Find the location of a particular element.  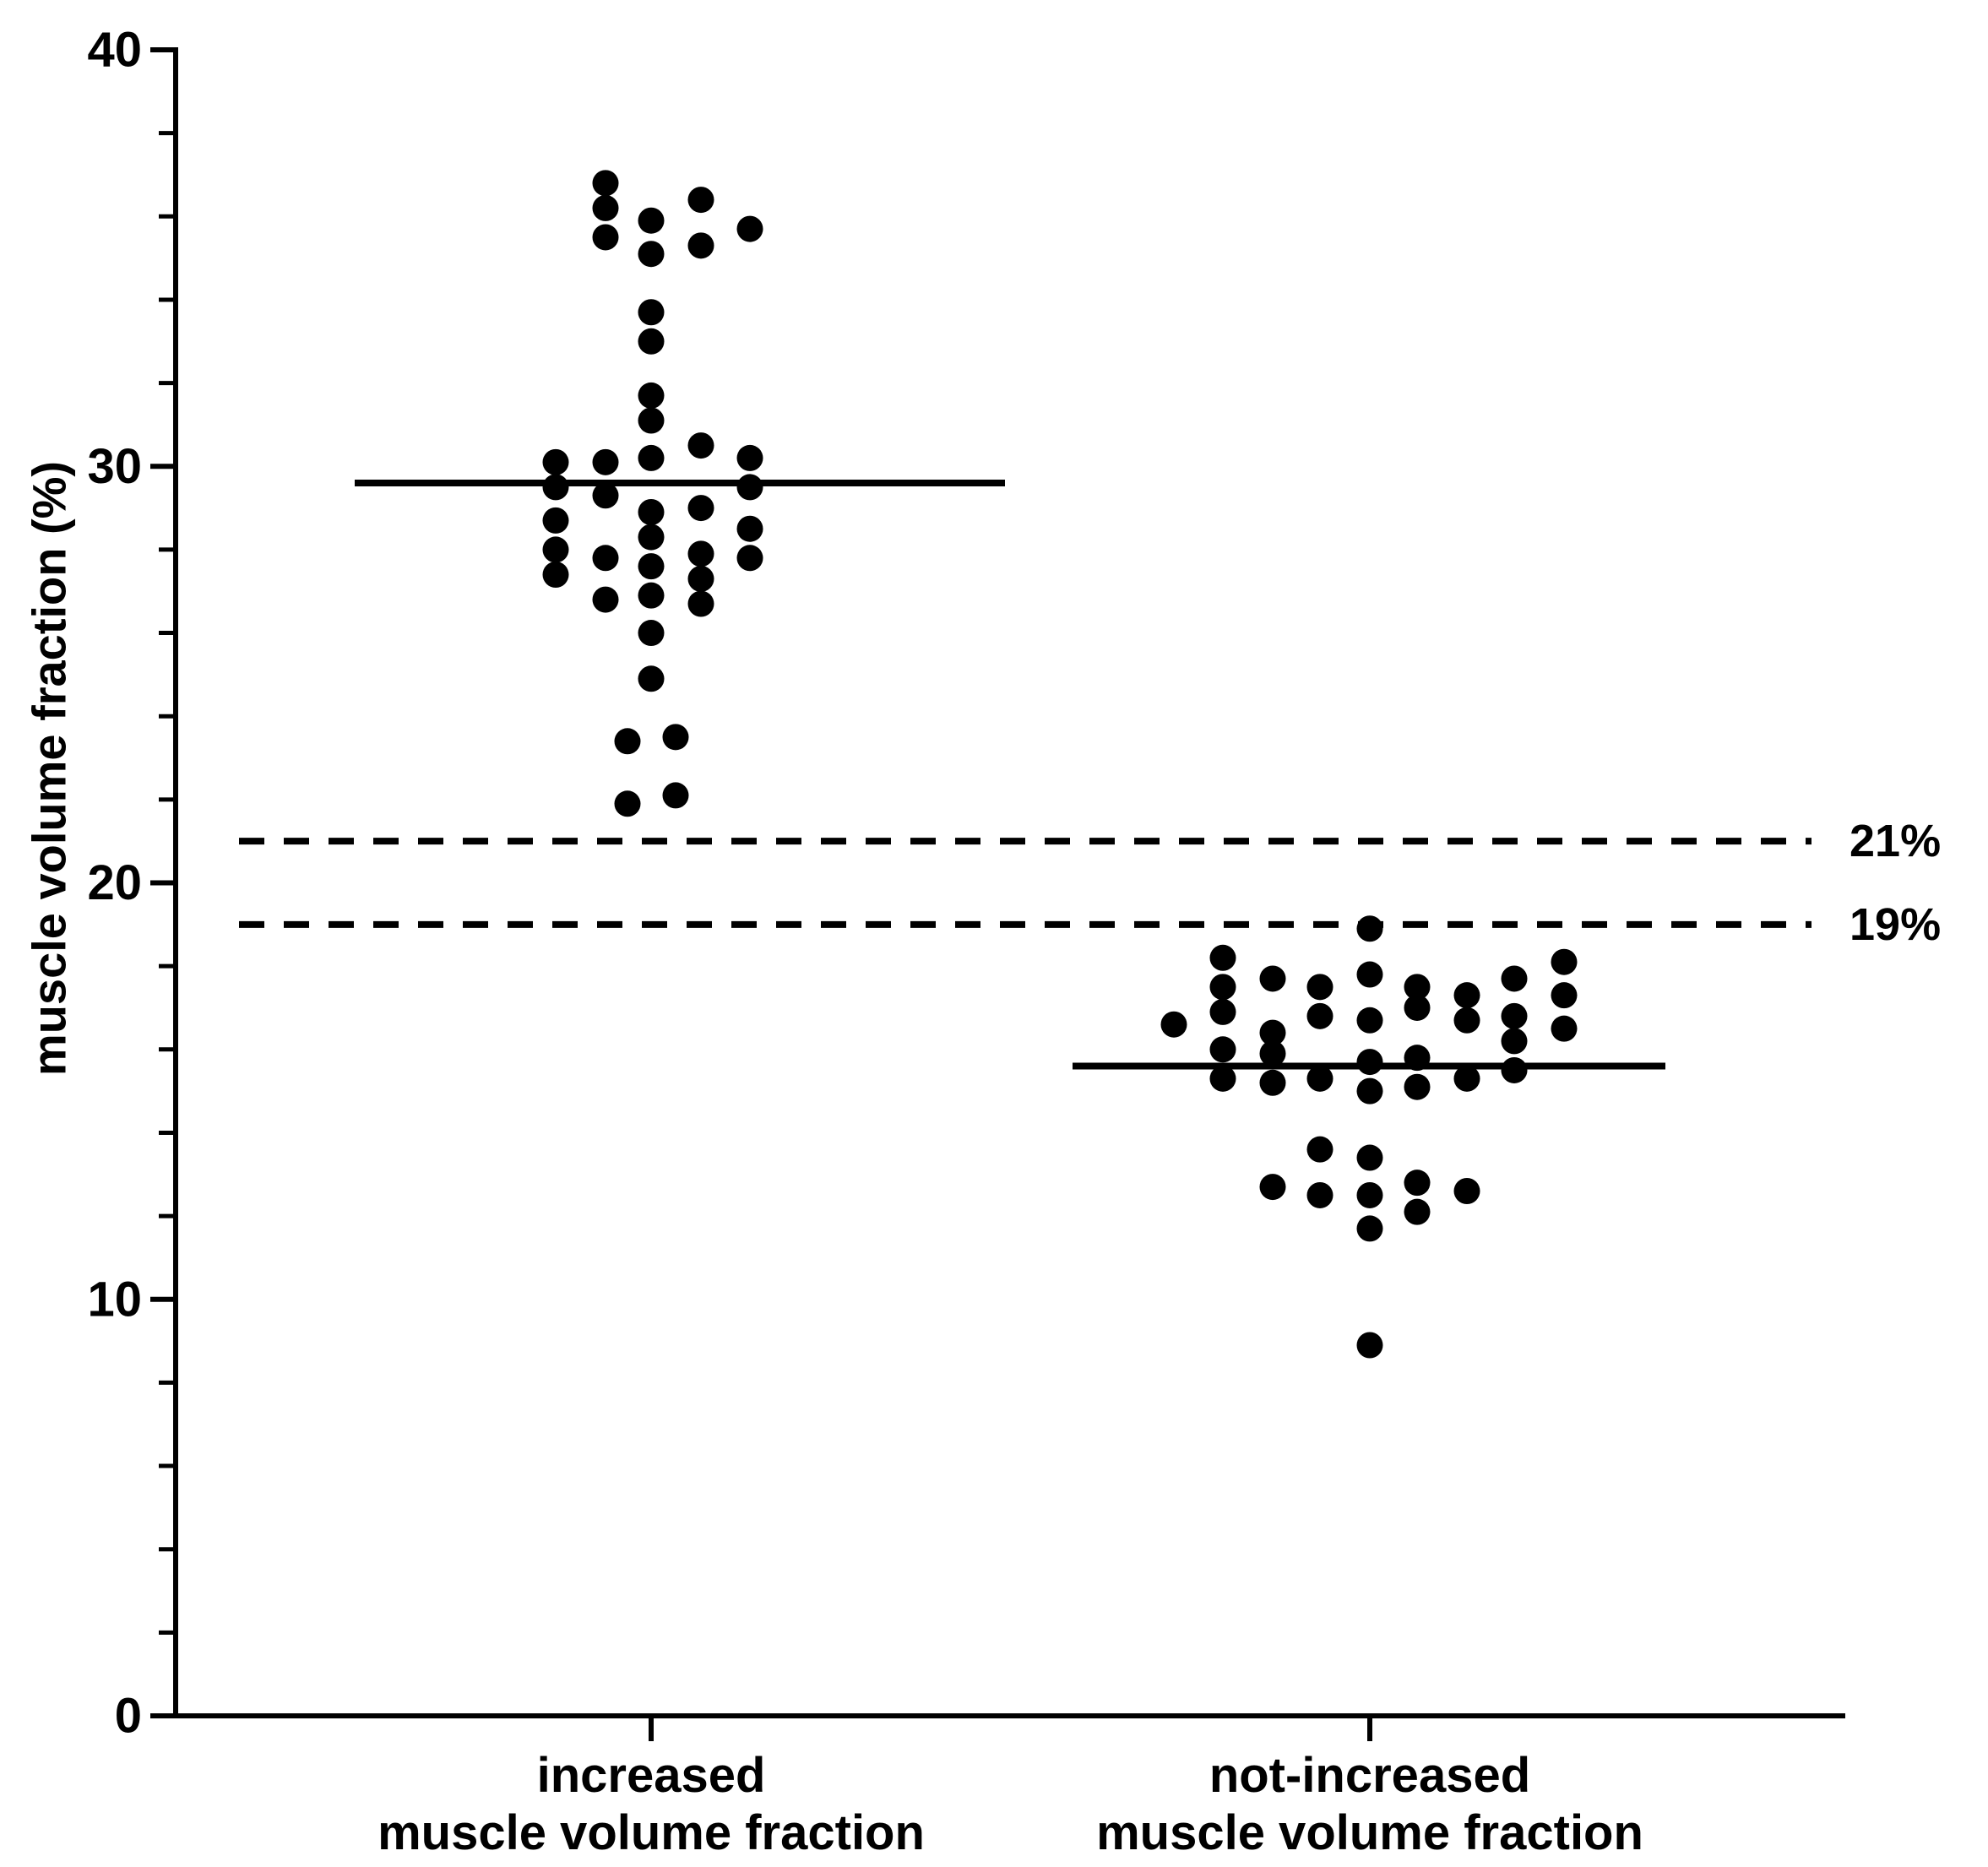

y-axis-ticks is located at coordinates (163, 883).